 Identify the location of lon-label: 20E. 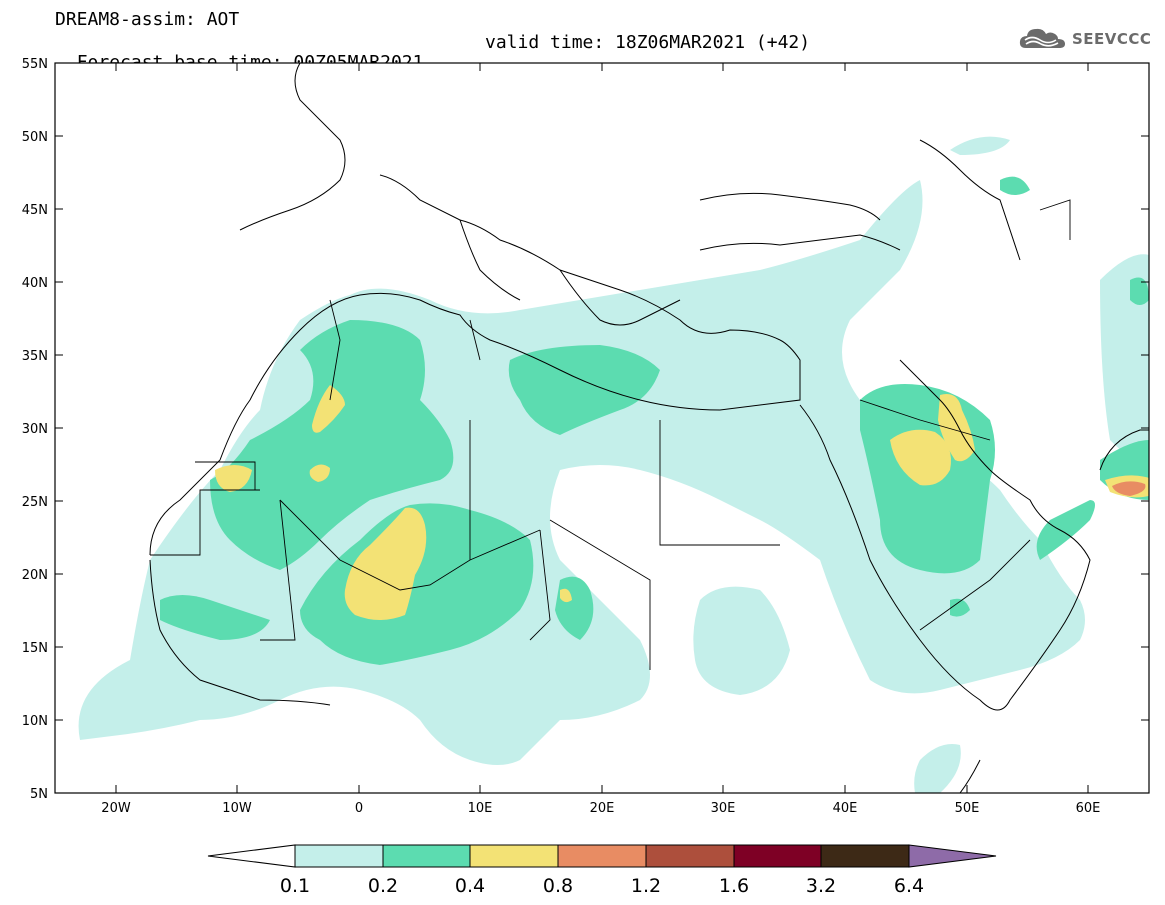
(602, 808).